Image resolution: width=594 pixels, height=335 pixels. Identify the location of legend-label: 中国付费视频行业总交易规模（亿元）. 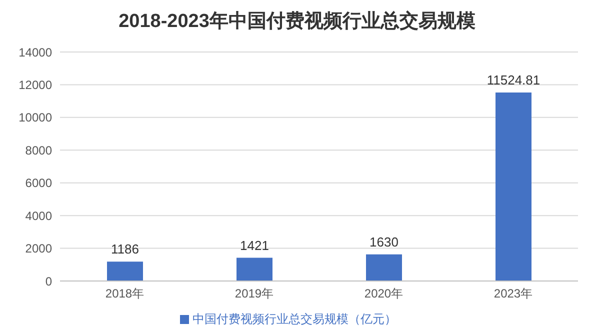
(294, 319).